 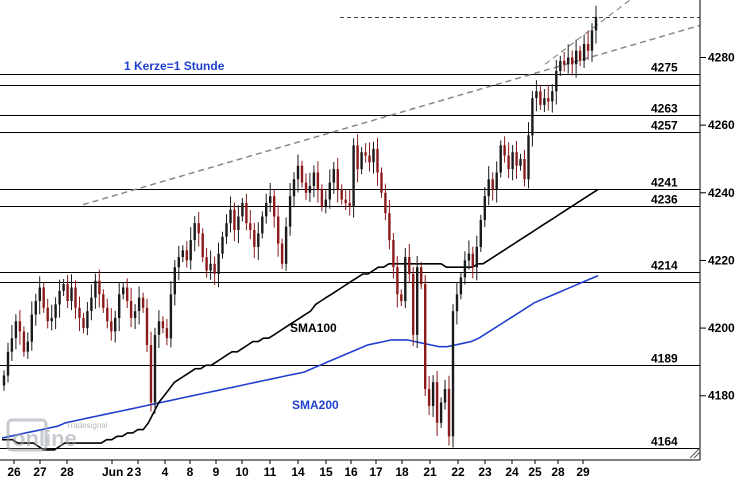 What do you see at coordinates (664, 359) in the screenshot?
I see `level-label: 4189` at bounding box center [664, 359].